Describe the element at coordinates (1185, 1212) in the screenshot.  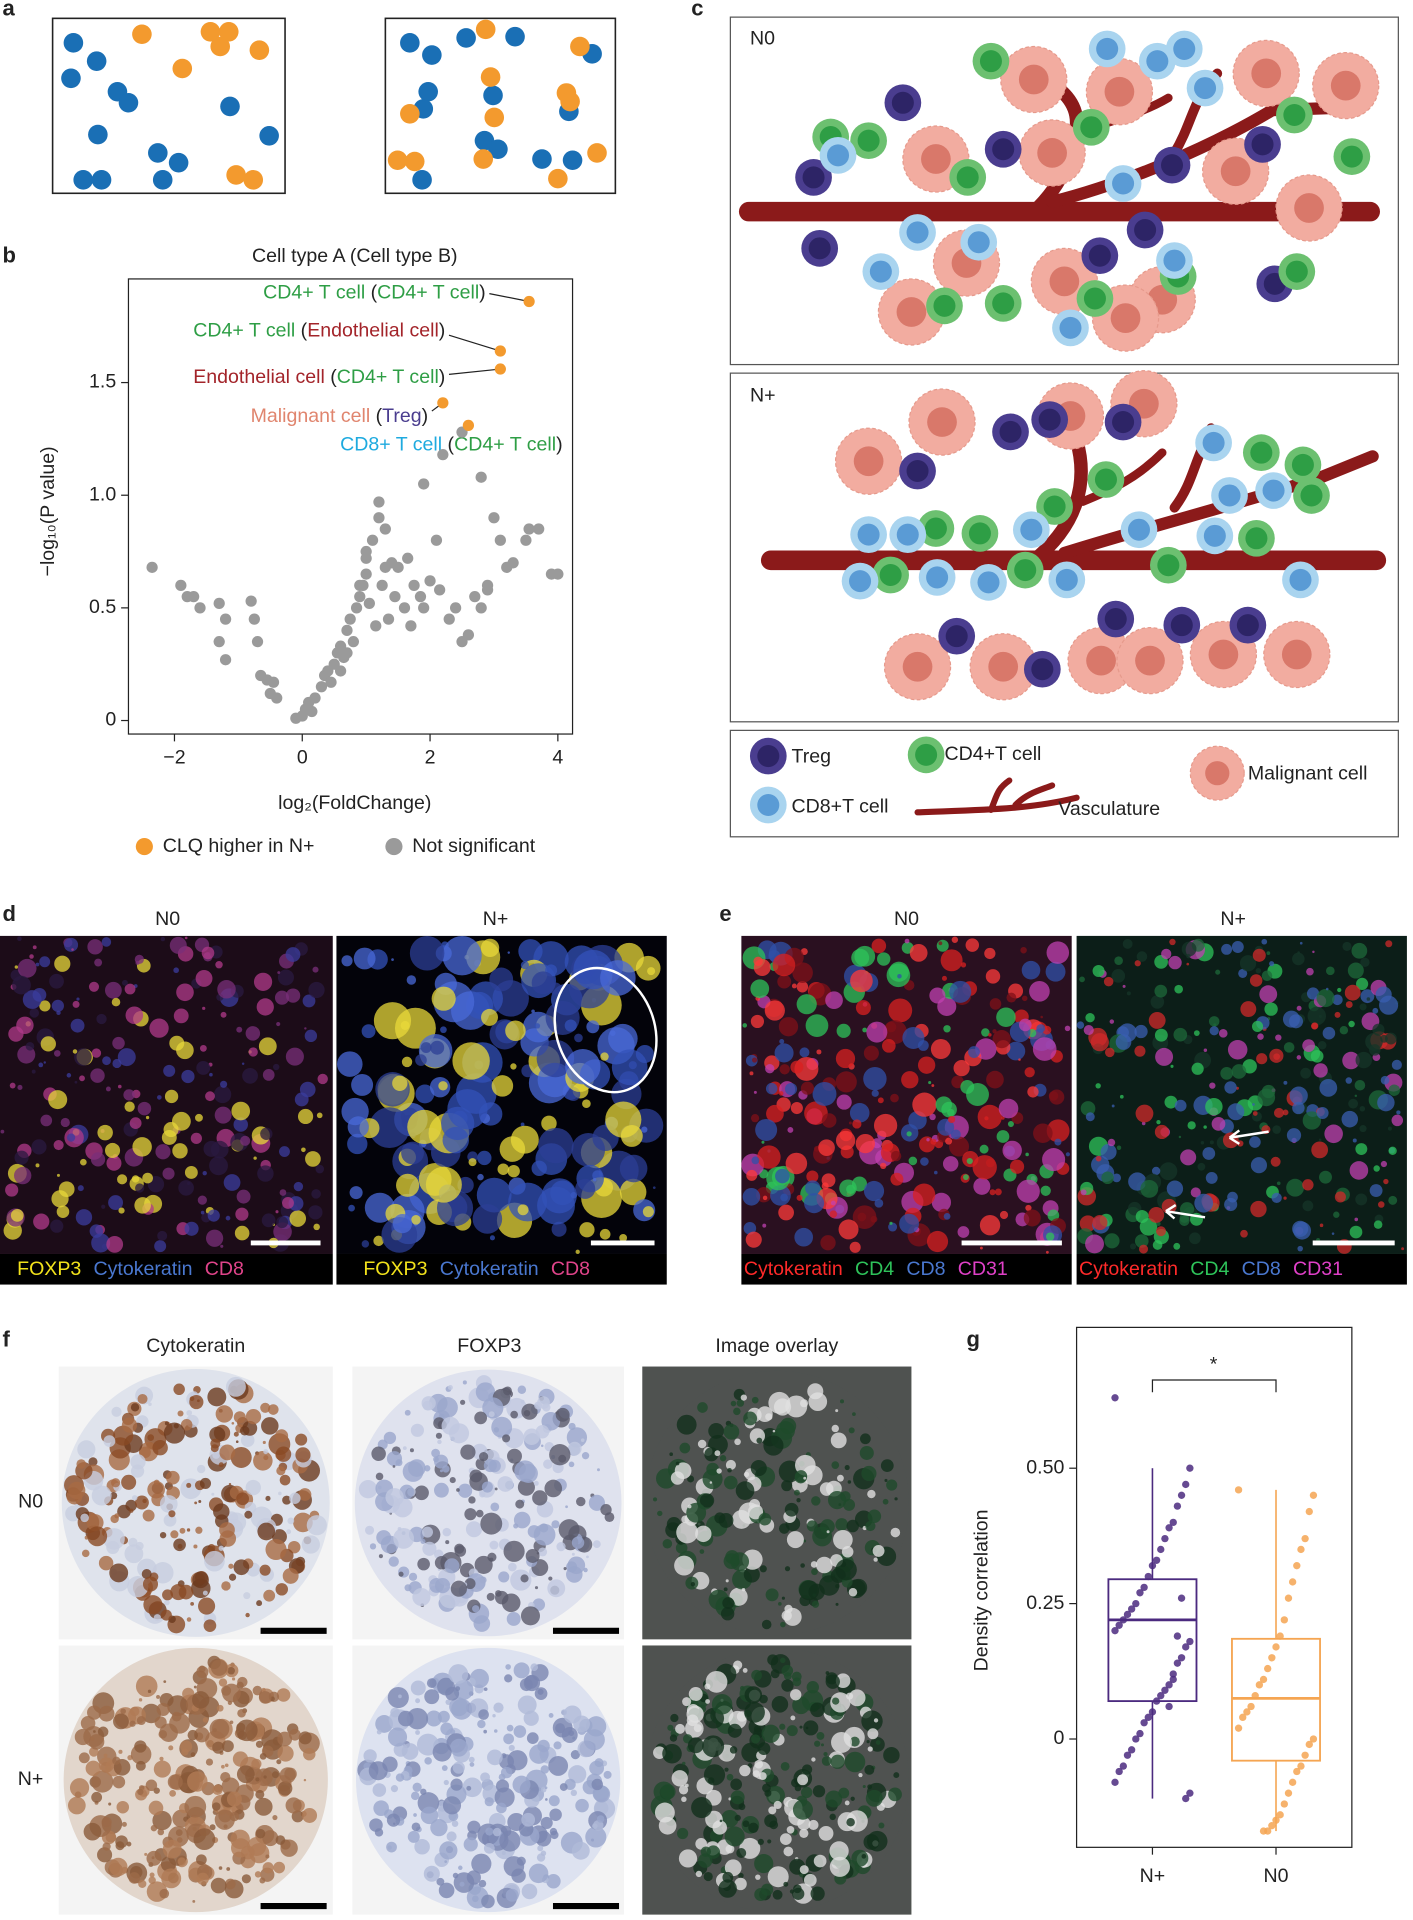
I see `arrow` at that location.